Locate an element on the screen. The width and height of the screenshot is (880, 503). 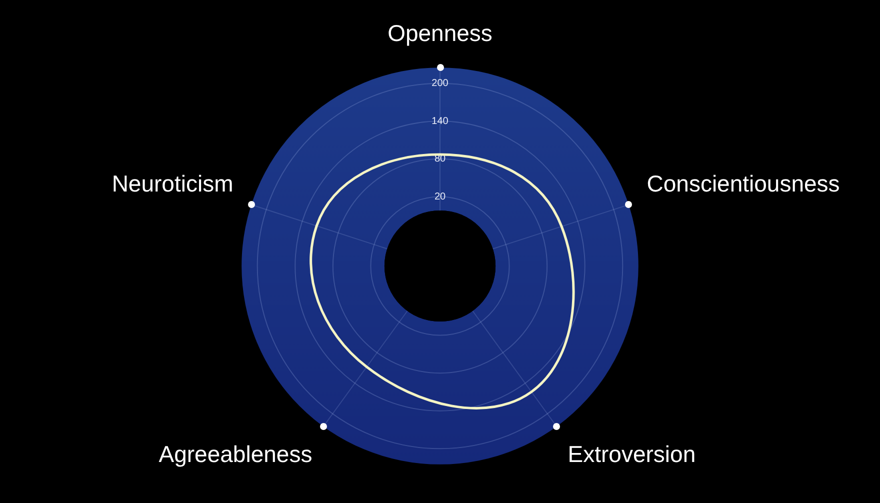
spoke-label: Neuroticism is located at coordinates (173, 183).